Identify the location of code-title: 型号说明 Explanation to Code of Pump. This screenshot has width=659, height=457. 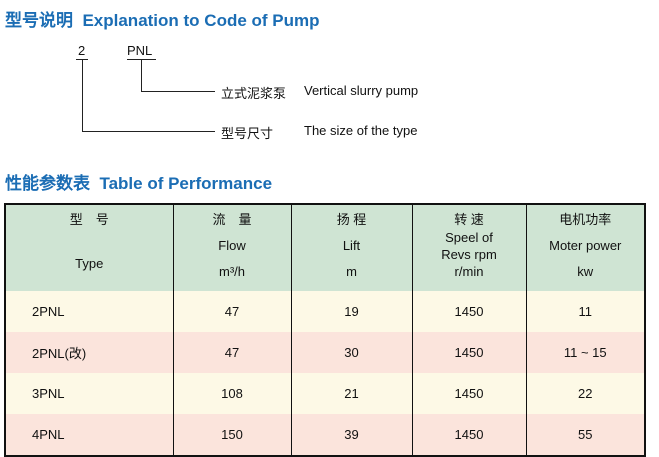
(162, 18).